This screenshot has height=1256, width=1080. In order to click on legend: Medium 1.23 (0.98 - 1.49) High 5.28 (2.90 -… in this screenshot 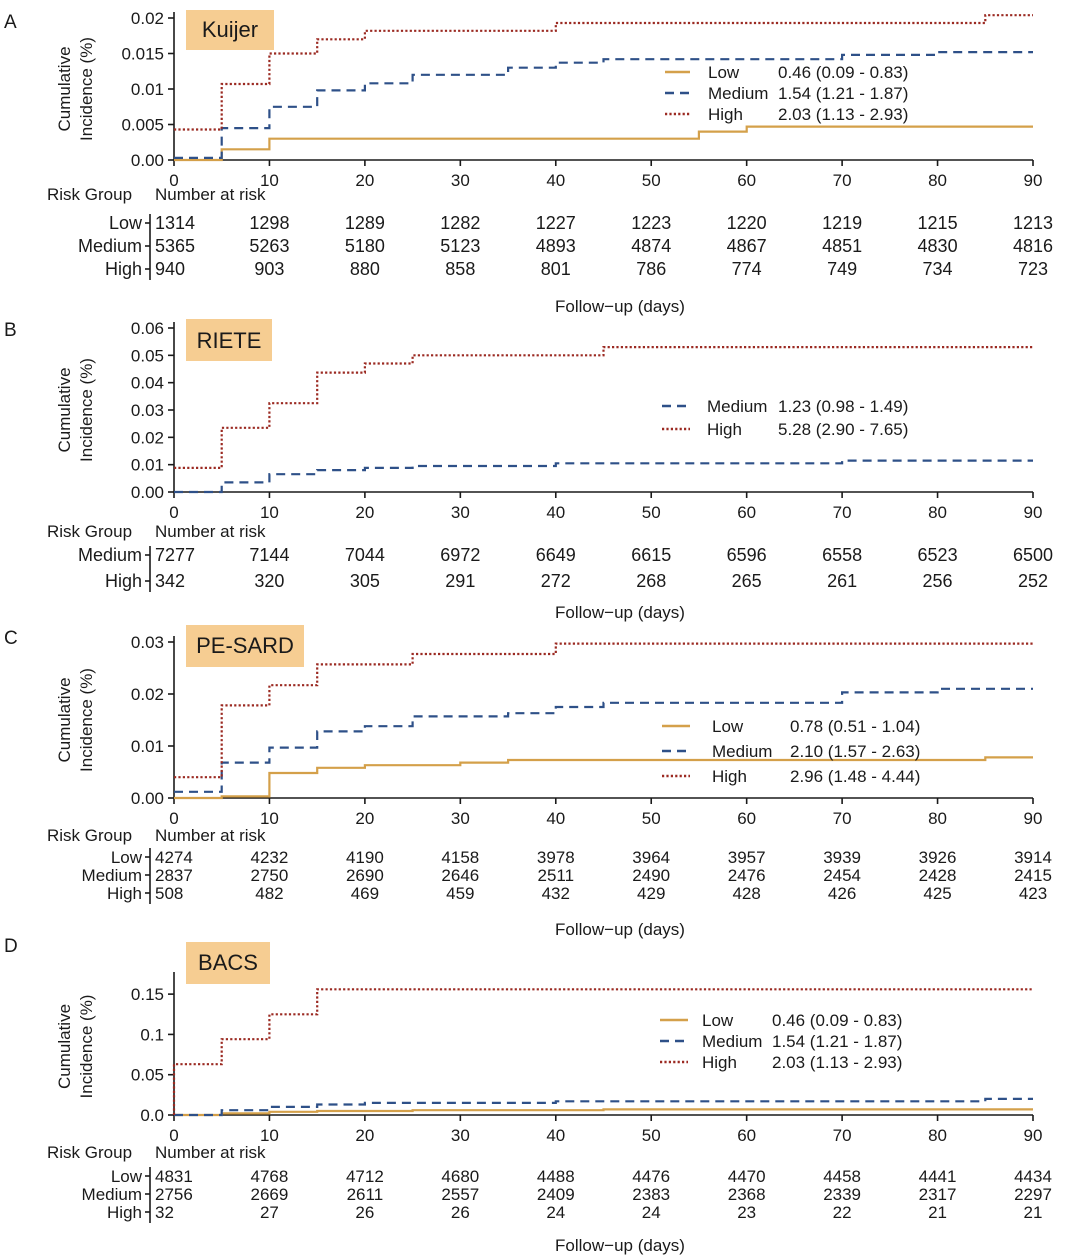, I will do `click(785, 418)`.